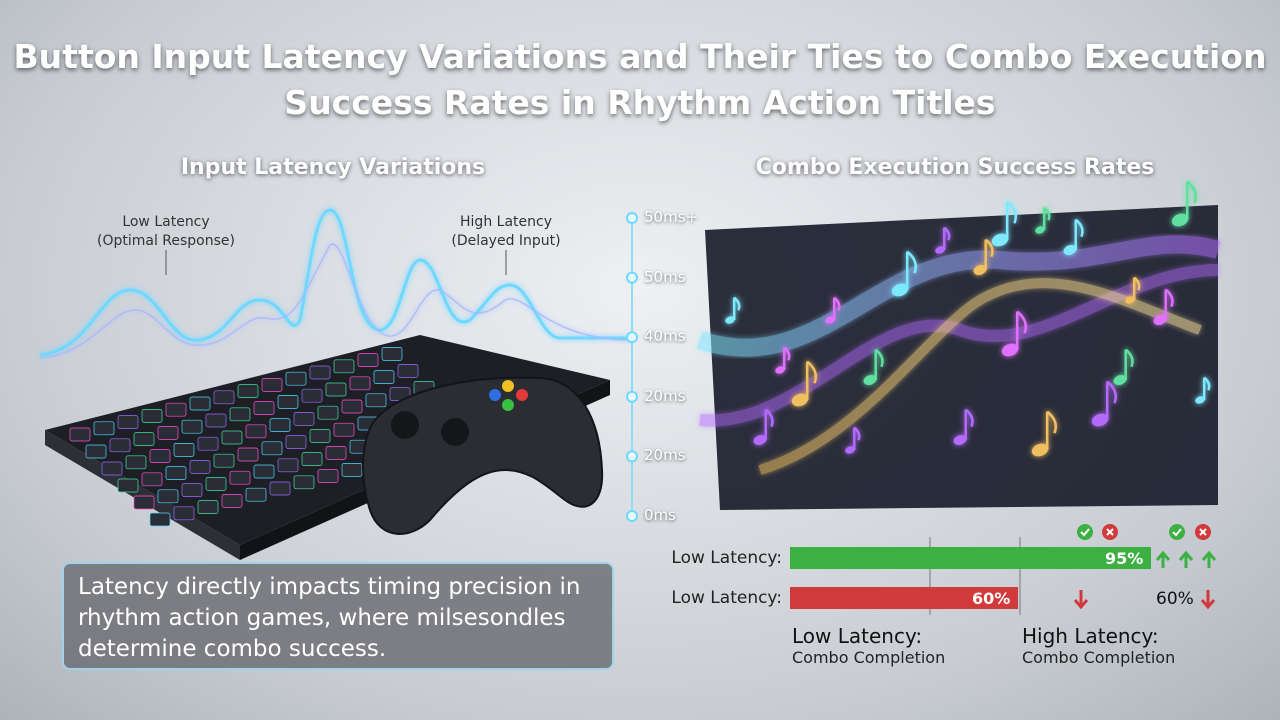 This screenshot has width=1280, height=720. Describe the element at coordinates (165, 241) in the screenshot. I see `annotation-sublabel: (Optimal Response)` at that location.